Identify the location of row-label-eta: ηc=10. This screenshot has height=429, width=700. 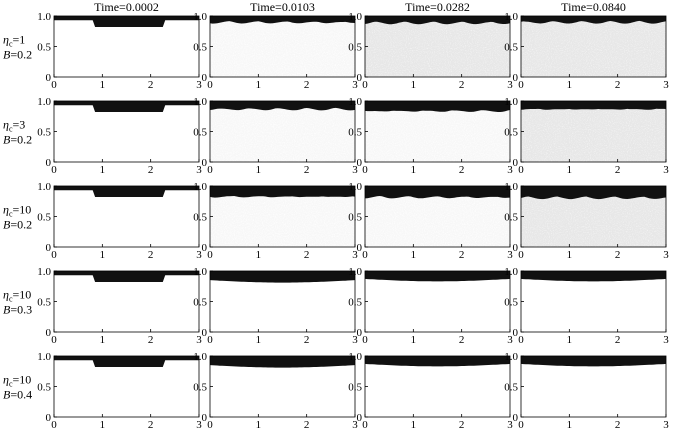
(17, 296).